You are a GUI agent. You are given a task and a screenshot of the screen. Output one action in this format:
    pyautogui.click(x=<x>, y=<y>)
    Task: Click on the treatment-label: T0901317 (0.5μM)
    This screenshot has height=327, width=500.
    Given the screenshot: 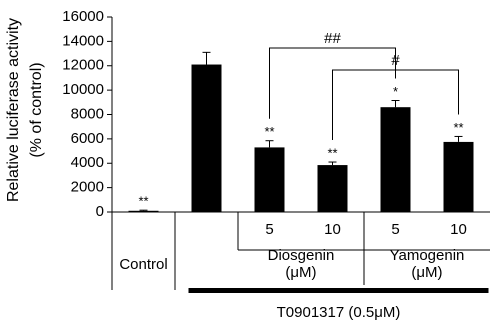 What is the action you would take?
    pyautogui.click(x=339, y=312)
    